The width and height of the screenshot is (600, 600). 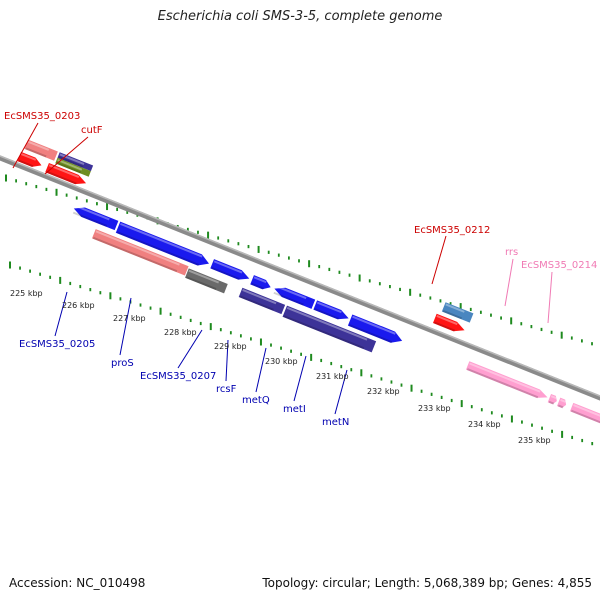 I want to click on gene-pros-shade, so click(x=135, y=254).